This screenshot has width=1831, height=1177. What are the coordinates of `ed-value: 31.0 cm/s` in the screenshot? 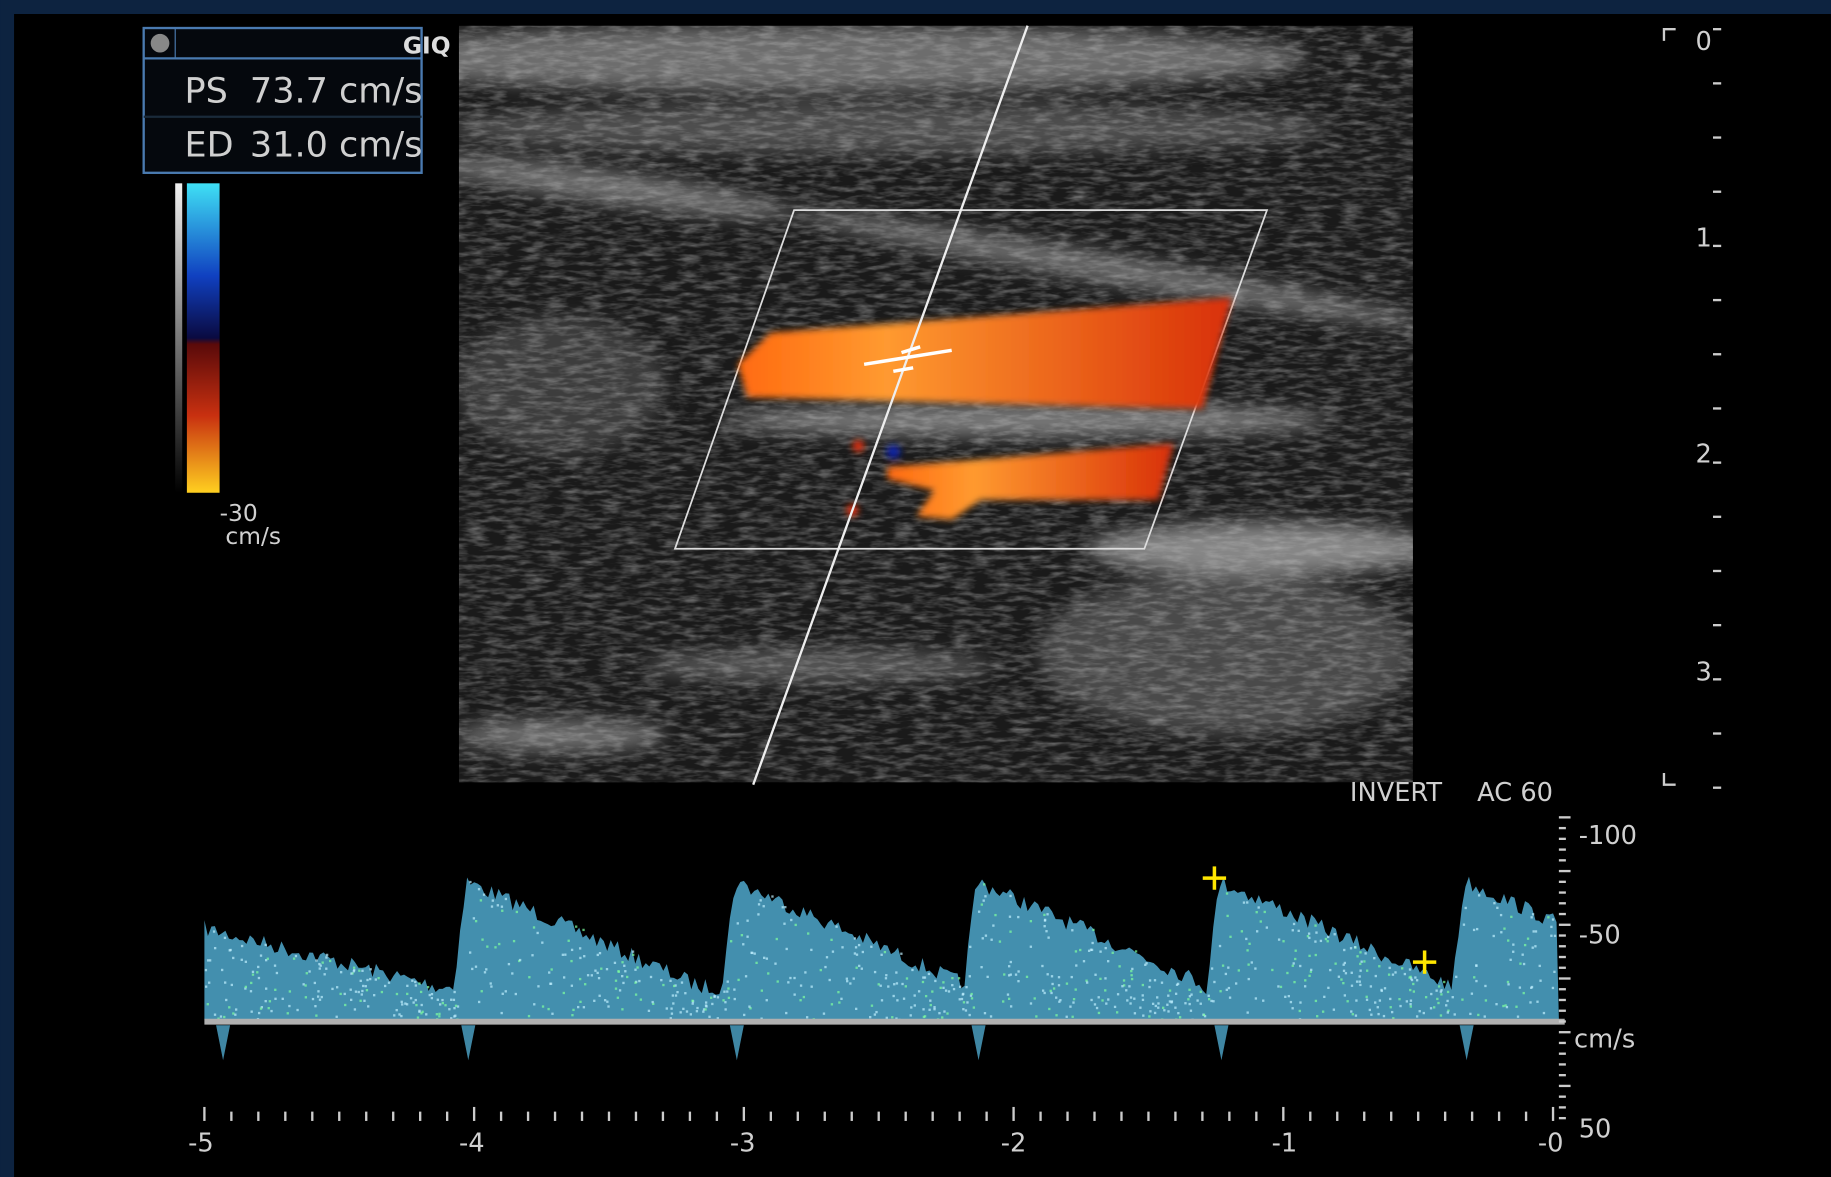 It's located at (336, 144).